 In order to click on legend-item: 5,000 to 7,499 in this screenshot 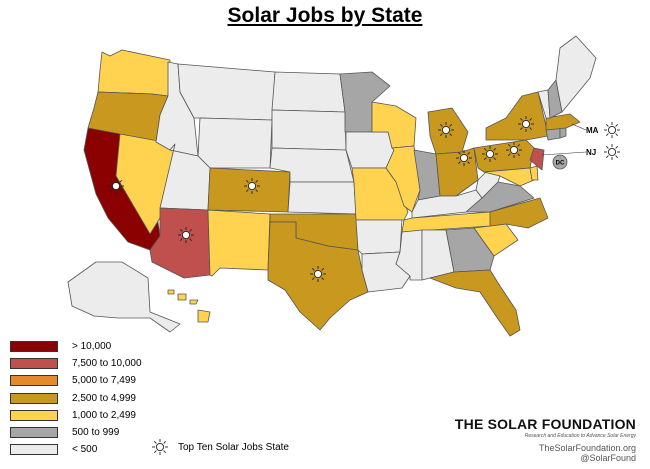, I will do `click(76, 380)`.